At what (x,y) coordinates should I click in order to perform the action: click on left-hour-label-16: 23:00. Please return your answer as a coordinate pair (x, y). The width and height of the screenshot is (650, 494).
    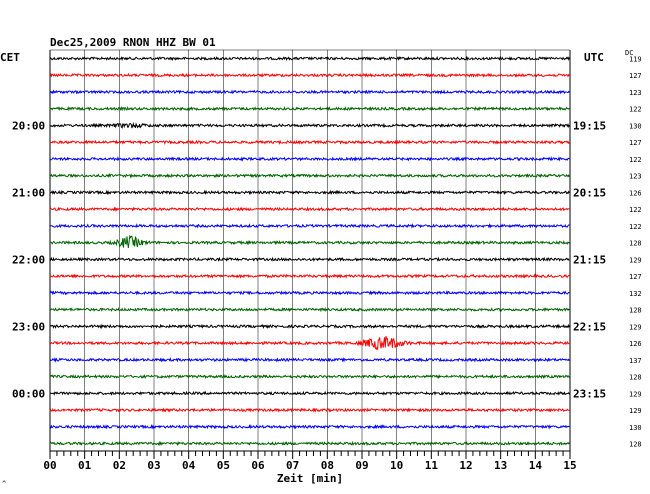
    Looking at the image, I should click on (28, 326).